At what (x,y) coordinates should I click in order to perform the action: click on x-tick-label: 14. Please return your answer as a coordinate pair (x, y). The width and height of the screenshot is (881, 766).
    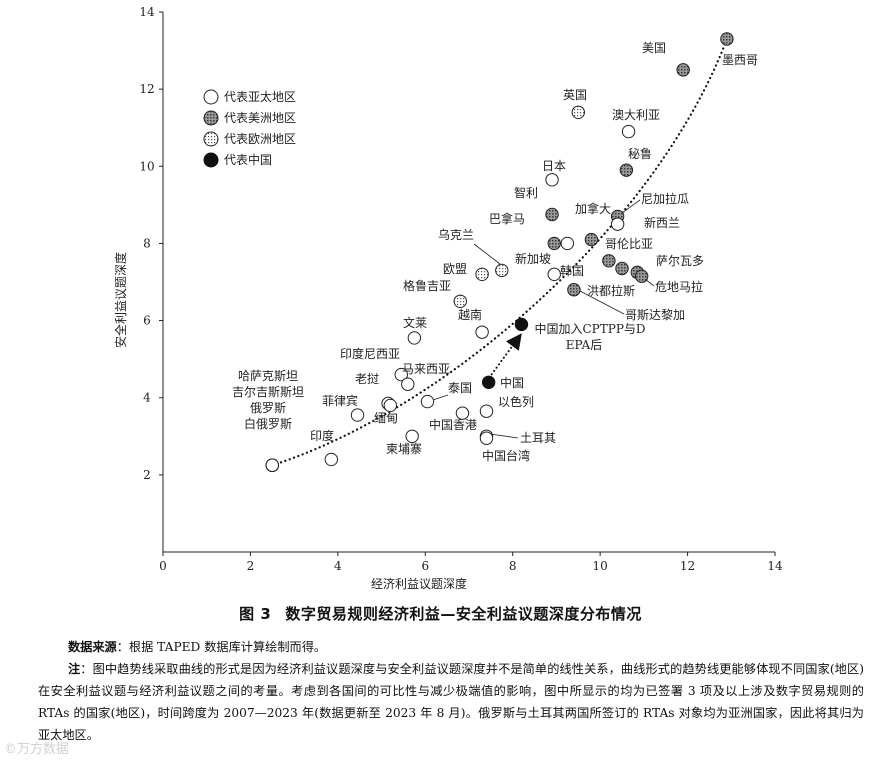
    Looking at the image, I should click on (775, 566).